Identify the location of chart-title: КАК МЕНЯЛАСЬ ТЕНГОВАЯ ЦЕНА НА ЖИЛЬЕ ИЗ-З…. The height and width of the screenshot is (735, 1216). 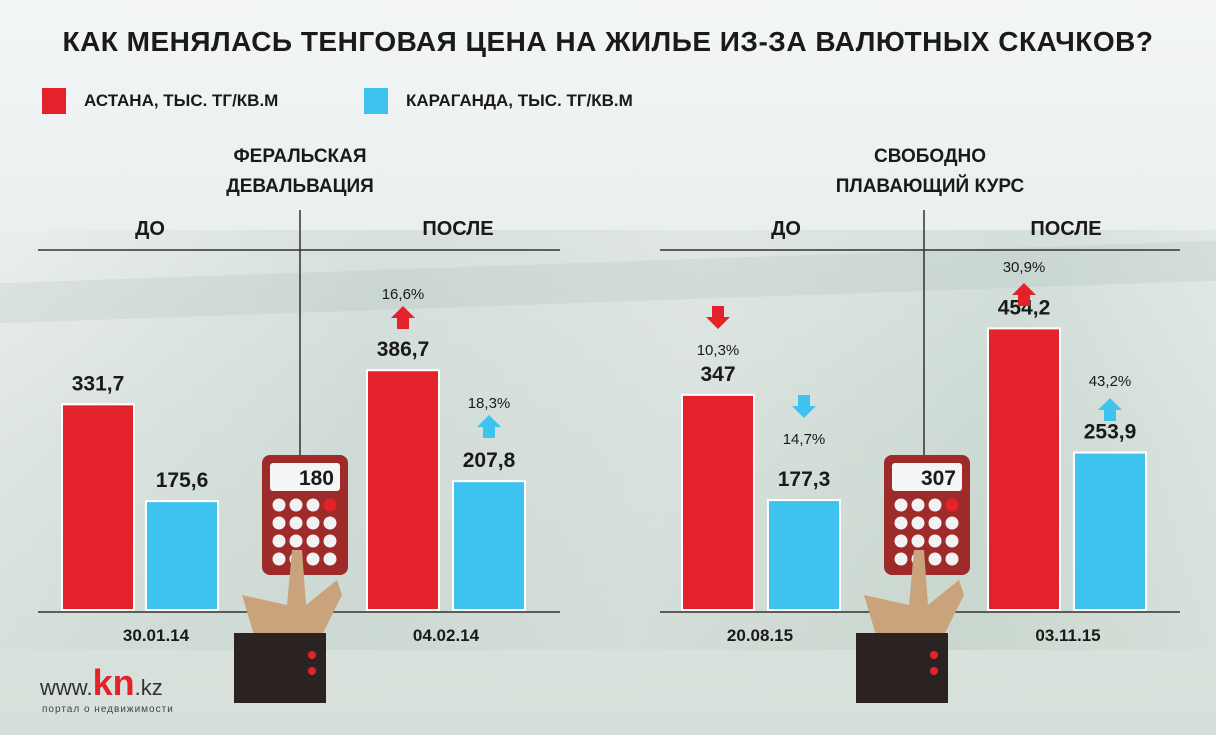
(608, 41).